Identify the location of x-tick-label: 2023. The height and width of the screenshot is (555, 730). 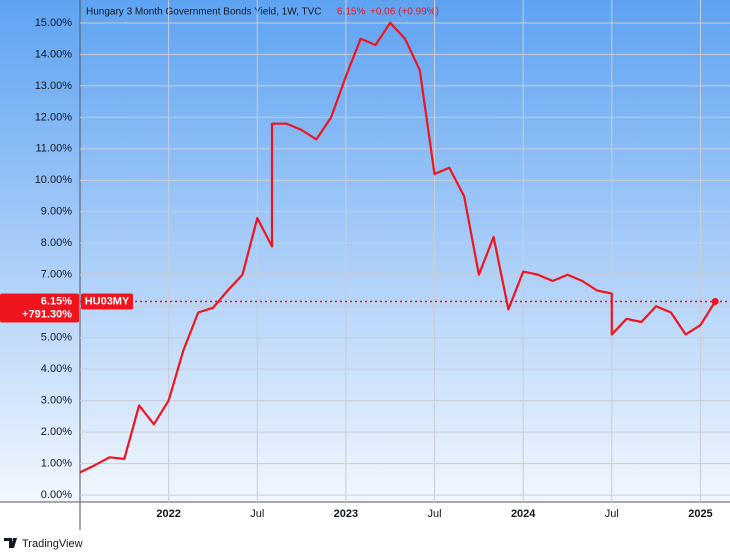
(346, 514).